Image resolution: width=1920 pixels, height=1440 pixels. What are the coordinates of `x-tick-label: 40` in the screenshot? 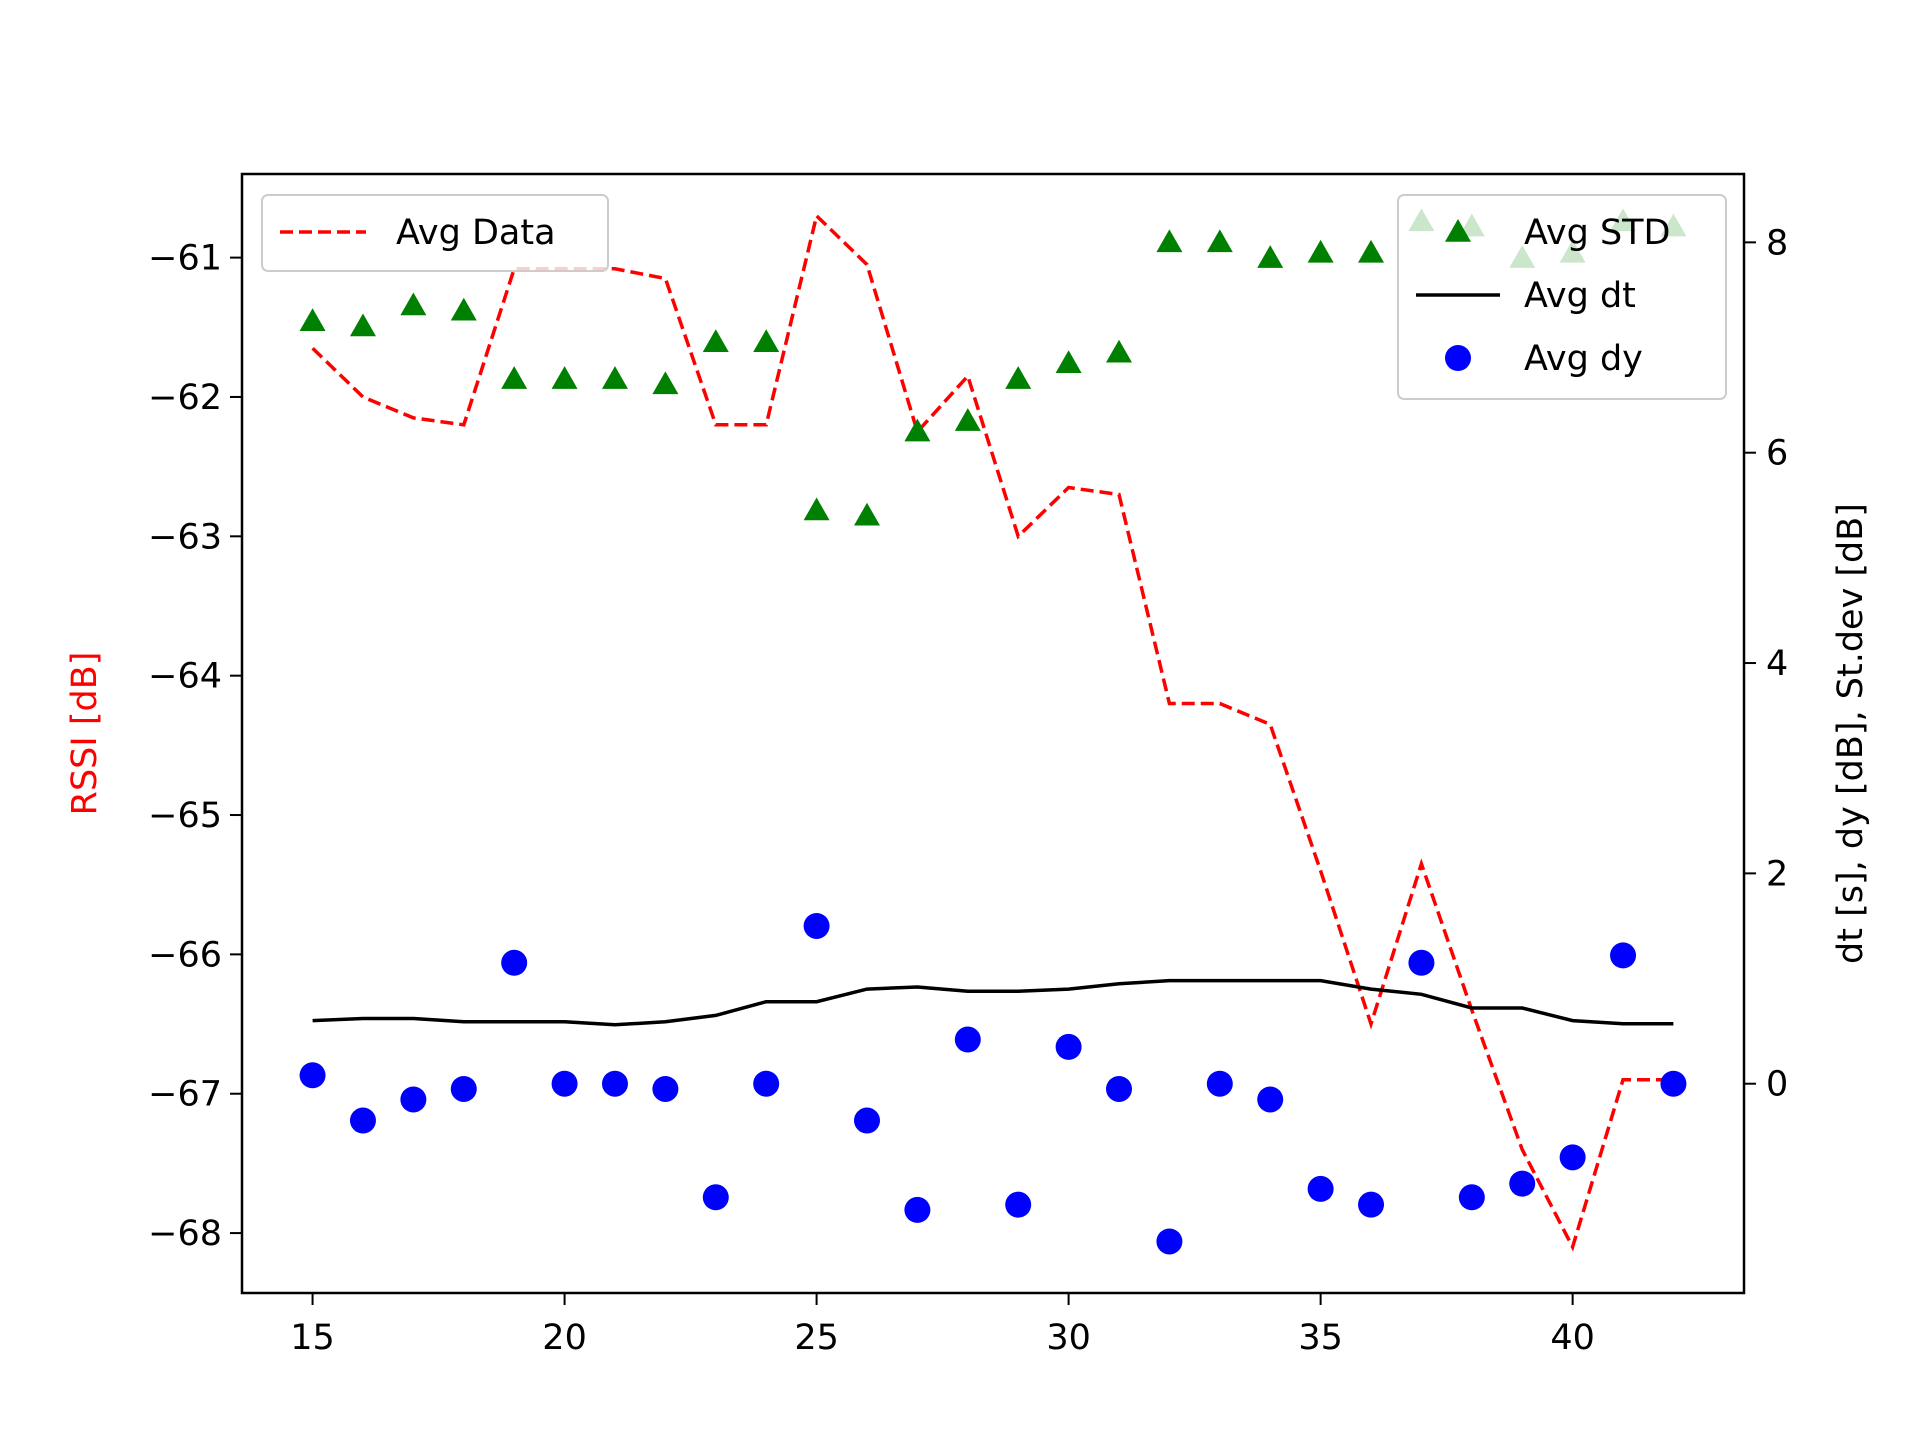 It's located at (1572, 1338).